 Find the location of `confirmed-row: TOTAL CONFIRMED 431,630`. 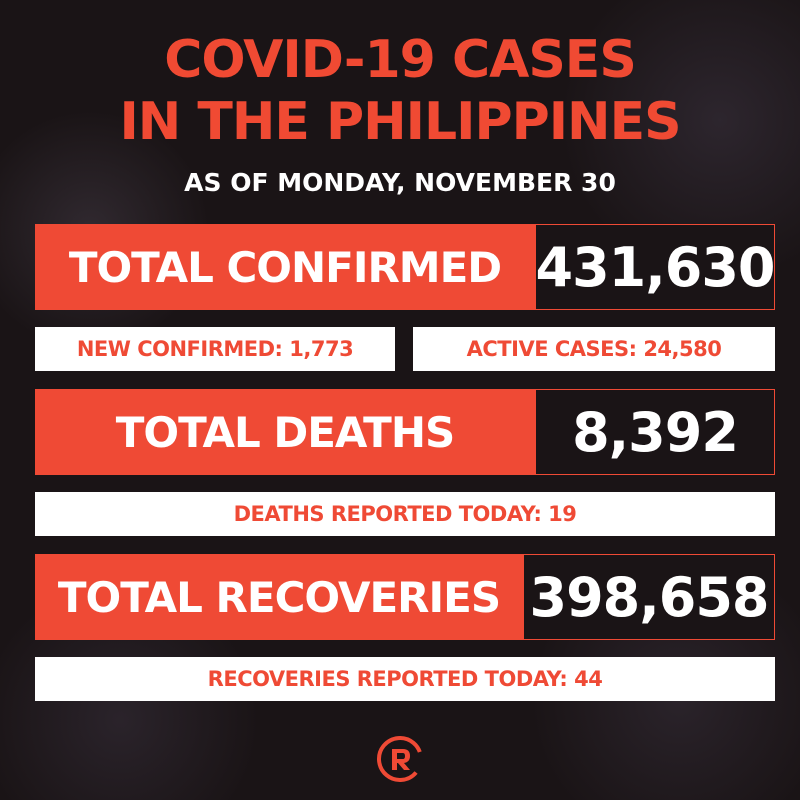

confirmed-row: TOTAL CONFIRMED 431,630 is located at coordinates (405, 267).